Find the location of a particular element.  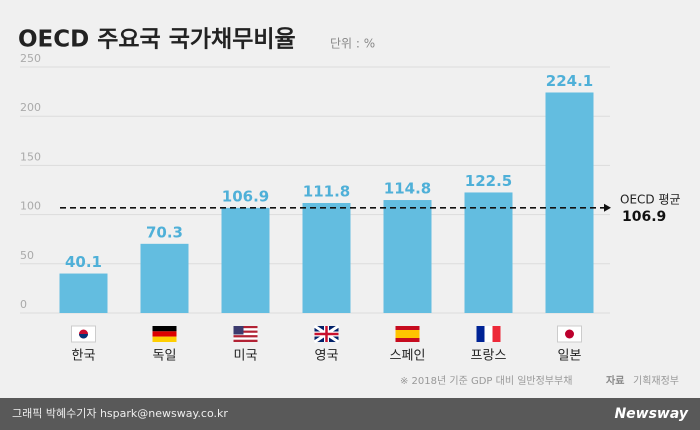

footer-credit: 그래픽 박혜수기자 hspark@newsway.co.kr is located at coordinates (120, 413).